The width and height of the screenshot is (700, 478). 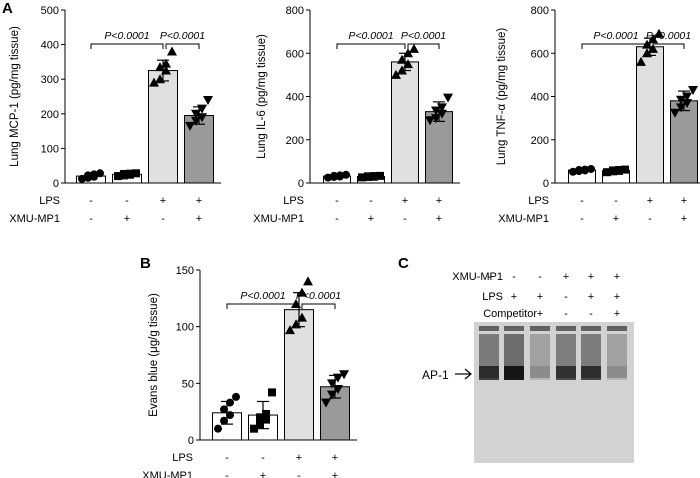 What do you see at coordinates (540, 11) in the screenshot?
I see `y-tick-label: 800` at bounding box center [540, 11].